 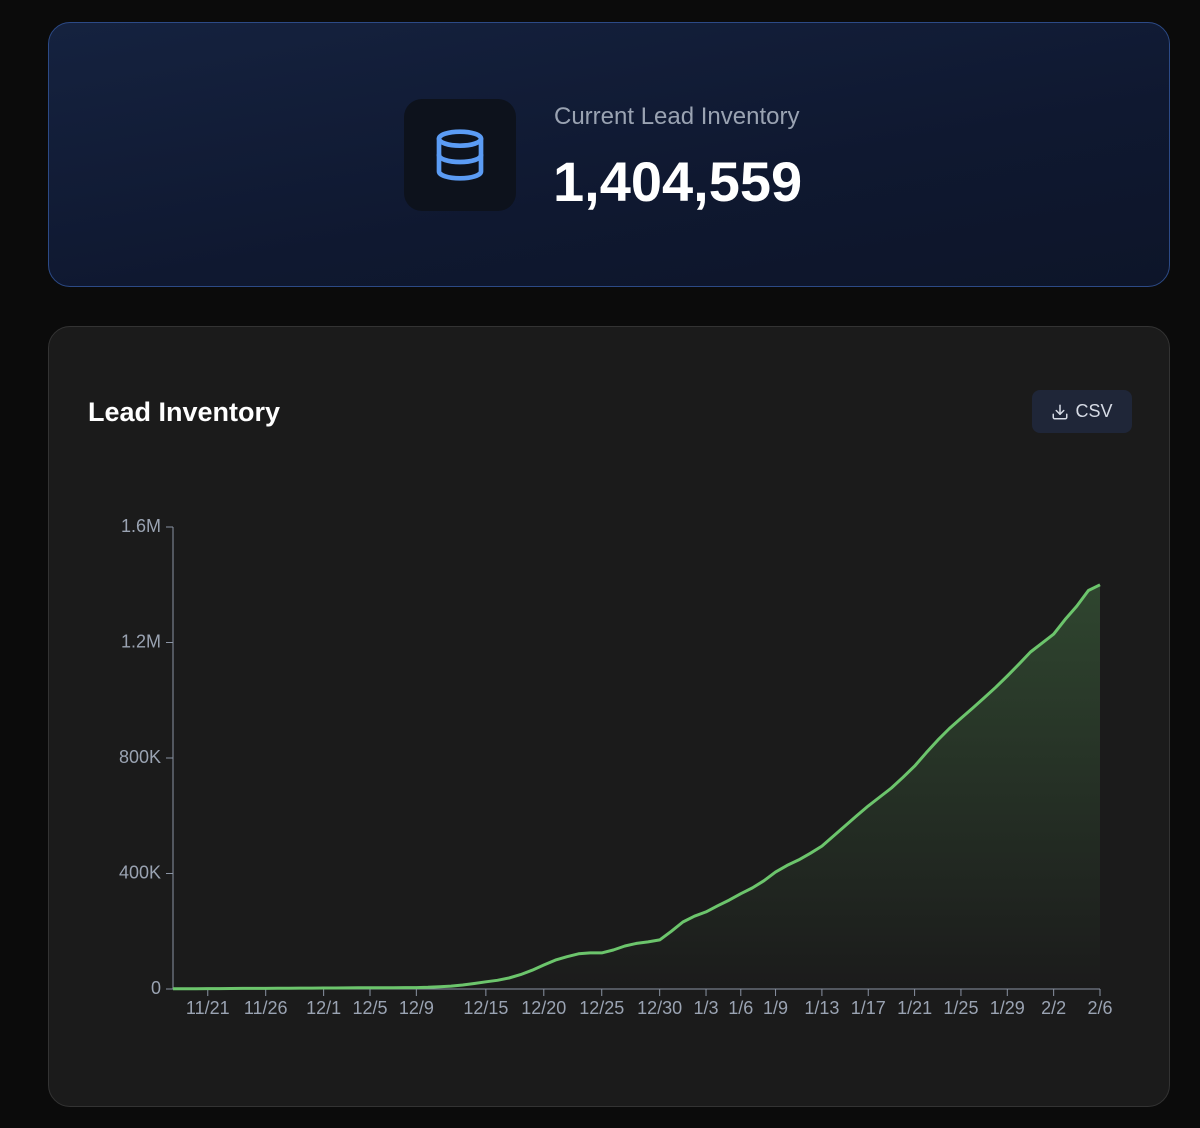 What do you see at coordinates (208, 1008) in the screenshot?
I see `x-tick-label: 11/21` at bounding box center [208, 1008].